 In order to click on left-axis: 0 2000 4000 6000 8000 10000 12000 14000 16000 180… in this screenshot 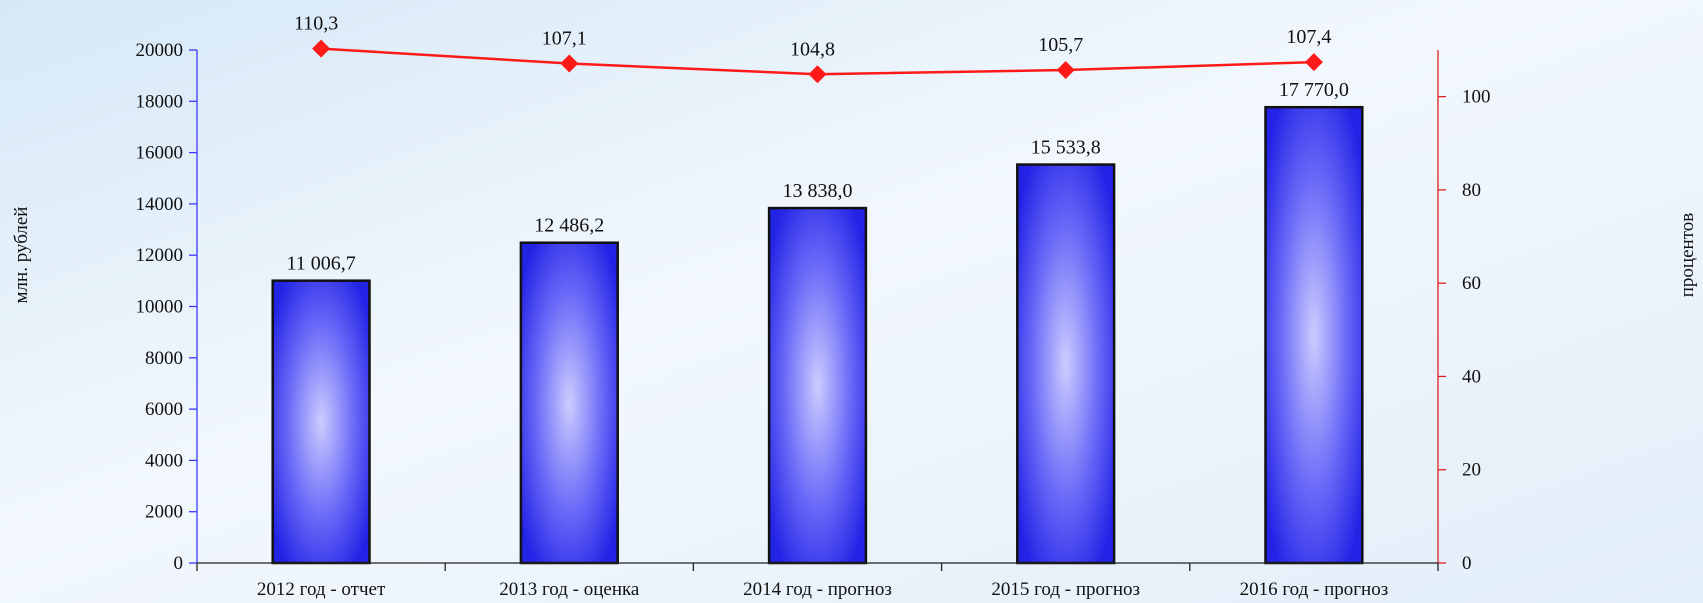, I will do `click(167, 307)`.